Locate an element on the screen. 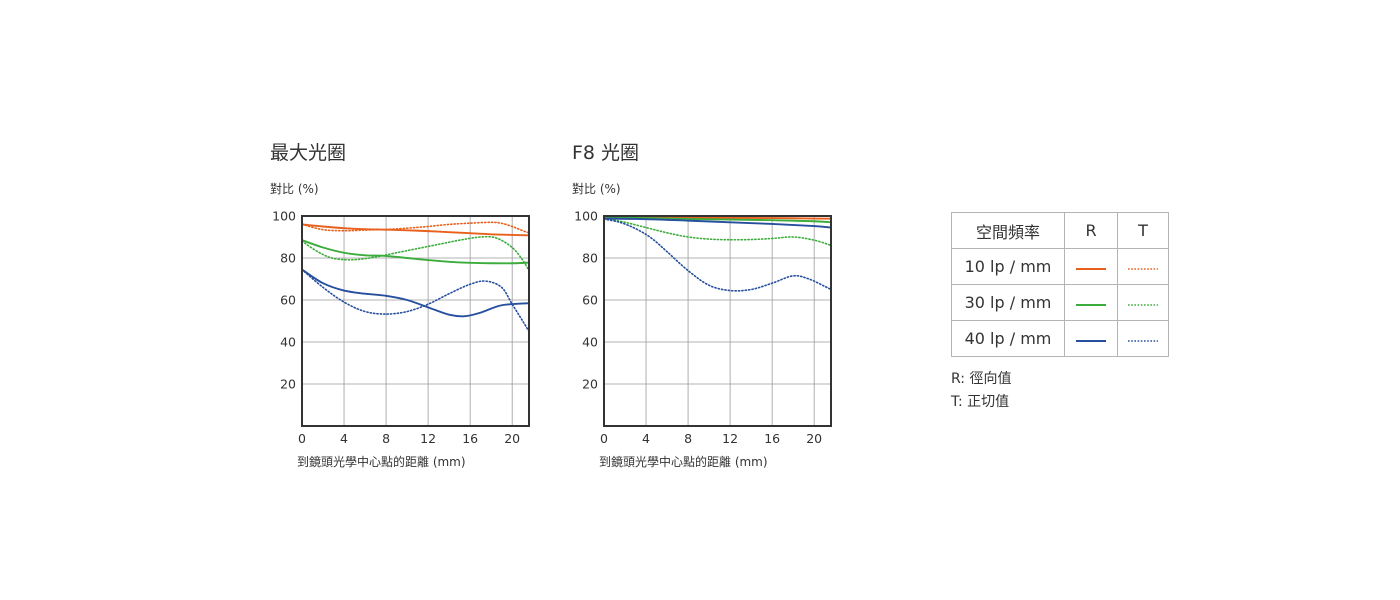 The image size is (1400, 600). legend-row: 40 lp / mm is located at coordinates (1060, 338).